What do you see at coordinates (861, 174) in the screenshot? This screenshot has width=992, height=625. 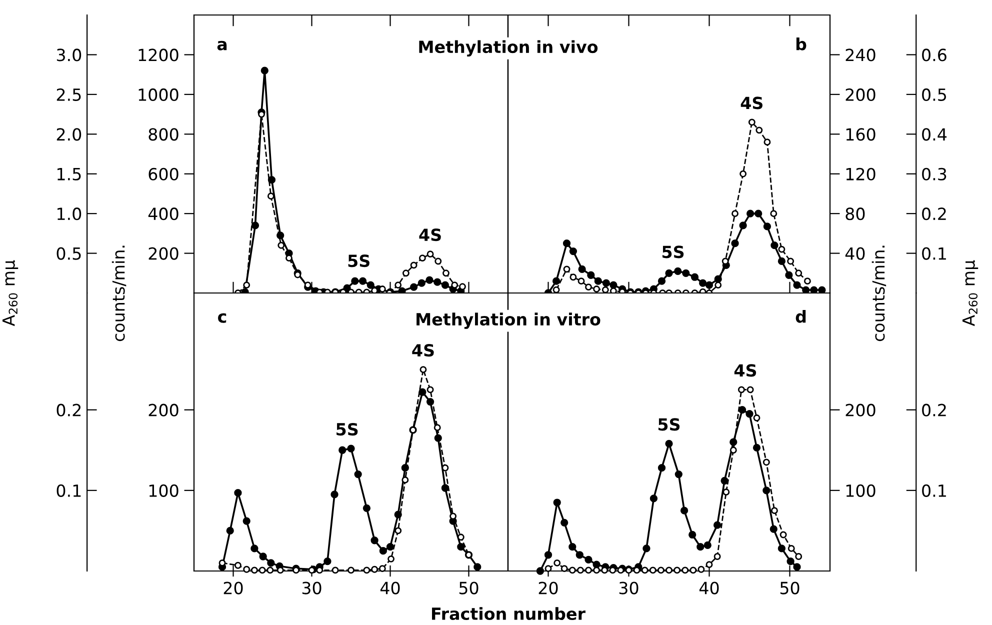 I see `y-tick-label: 120` at bounding box center [861, 174].